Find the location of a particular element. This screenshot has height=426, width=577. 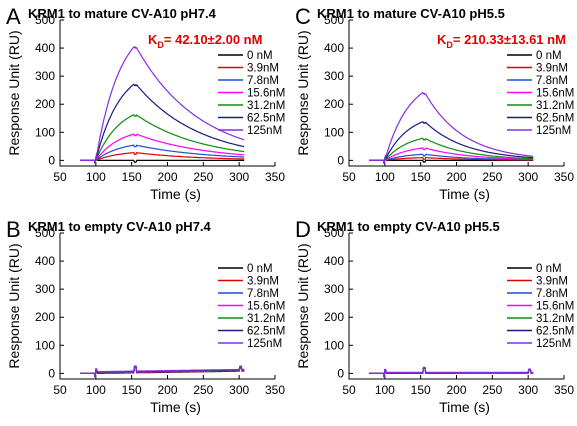

kd-annotation: KD= 42.10±2.00 nM is located at coordinates (205, 41).